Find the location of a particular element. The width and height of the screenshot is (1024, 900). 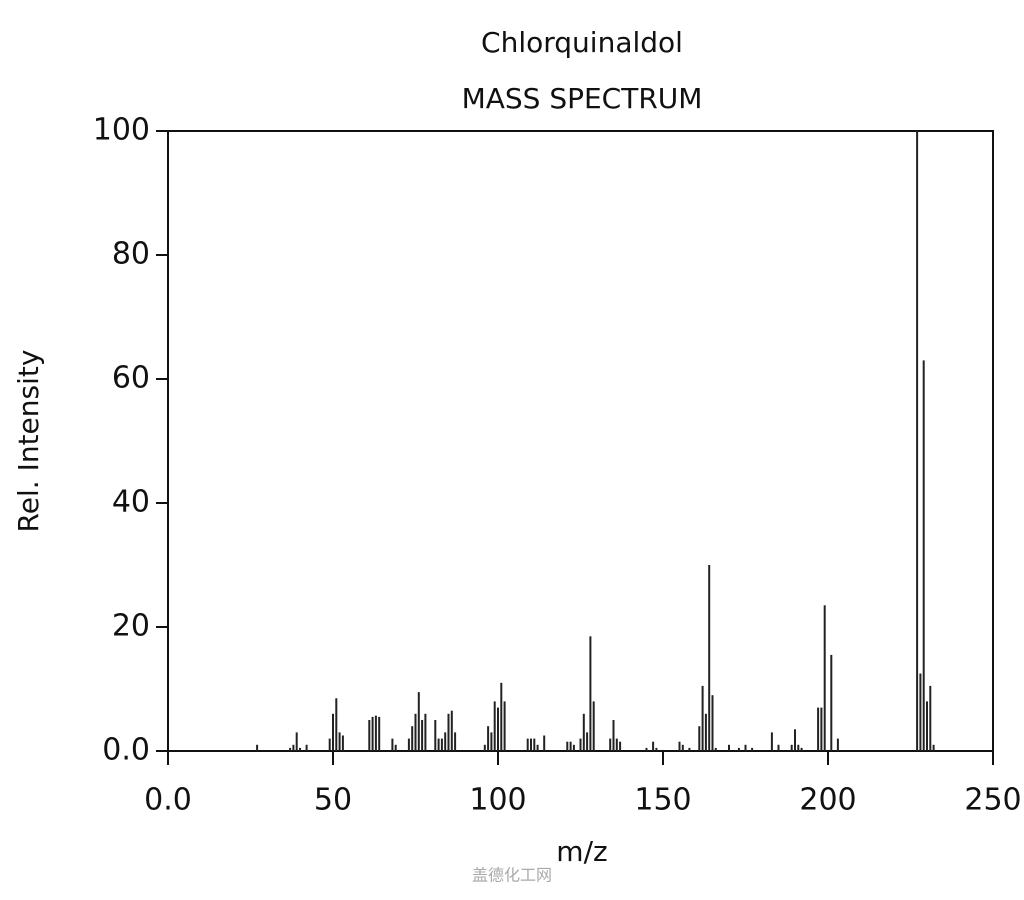

y-axis-label: Rel. Intensity is located at coordinates (28, 441).